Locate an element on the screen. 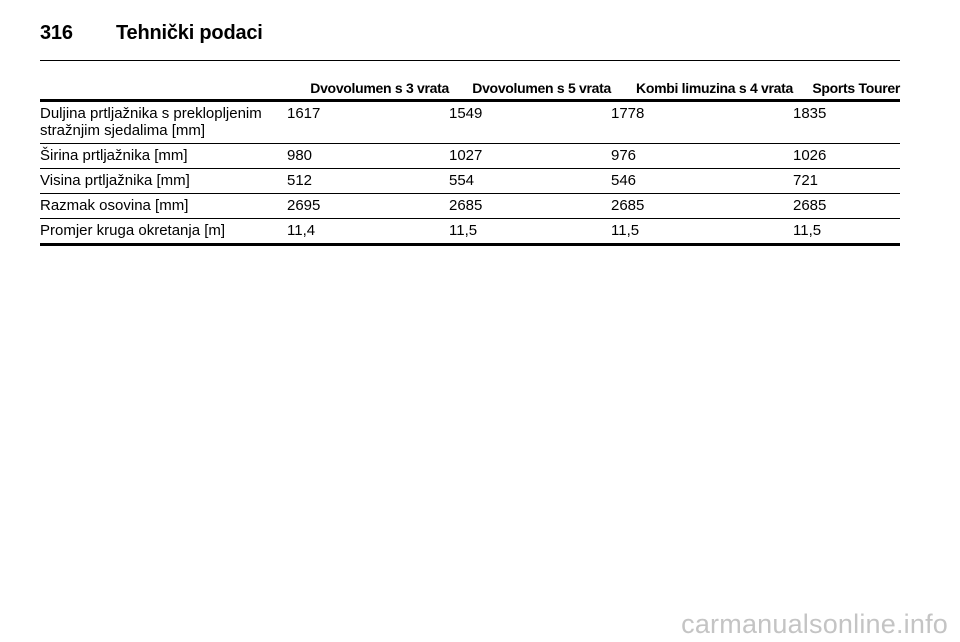 This screenshot has width=960, height=642. column-header: Dvovolumen s 3 vrata is located at coordinates (368, 90).